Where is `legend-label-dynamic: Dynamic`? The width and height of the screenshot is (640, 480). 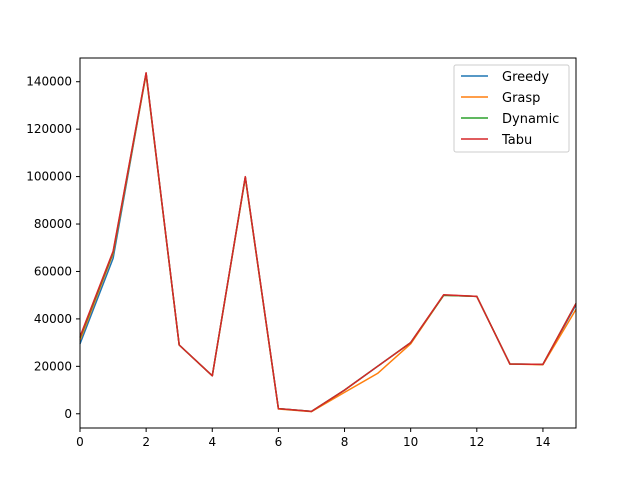 legend-label-dynamic: Dynamic is located at coordinates (530, 119).